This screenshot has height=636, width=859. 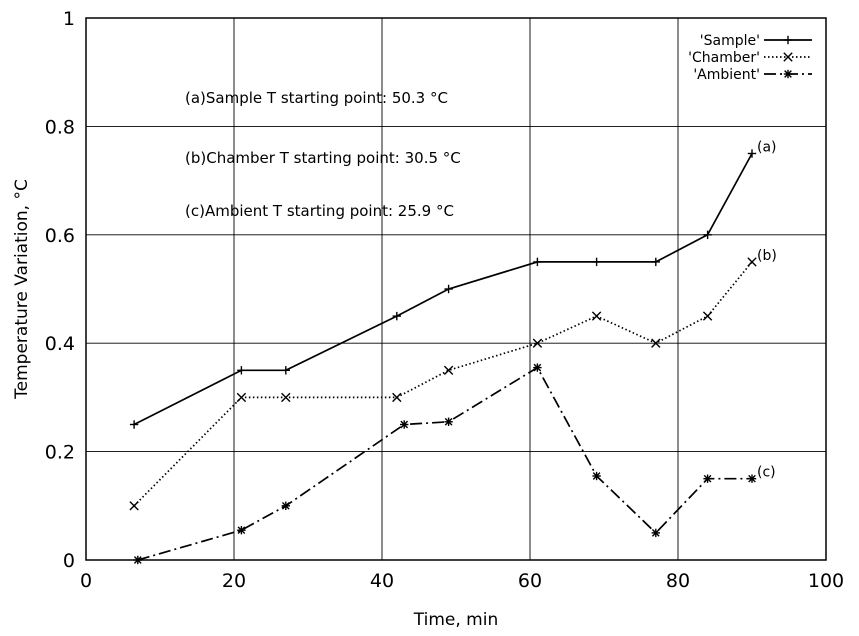 What do you see at coordinates (724, 58) in the screenshot?
I see `legend-label: 'Chamber'` at bounding box center [724, 58].